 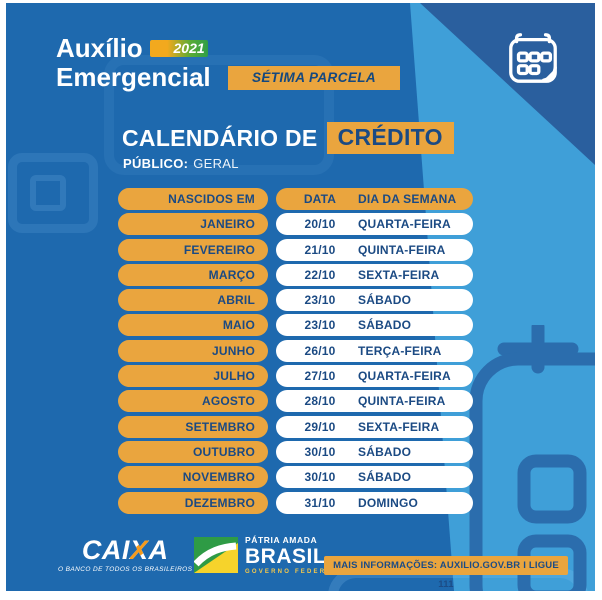 I want to click on caixa-logo: CAIX X A O BANCO DE TODOS OS BRASILEIROS, so click(x=125, y=554).